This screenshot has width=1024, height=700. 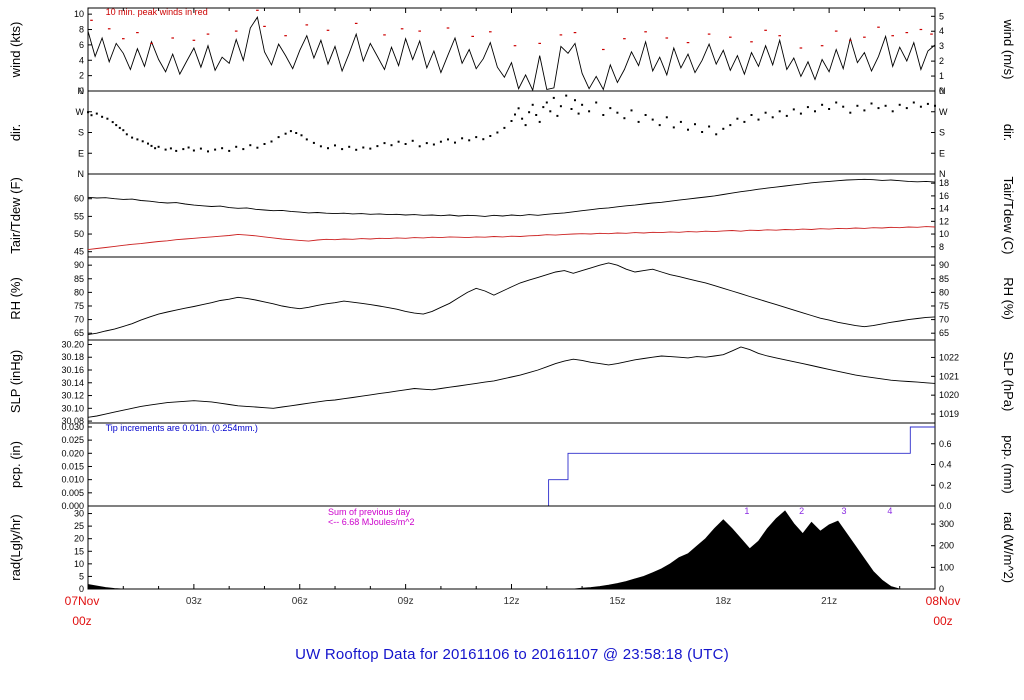 What do you see at coordinates (81, 589) in the screenshot?
I see `ytick-left-rad: 0` at bounding box center [81, 589].